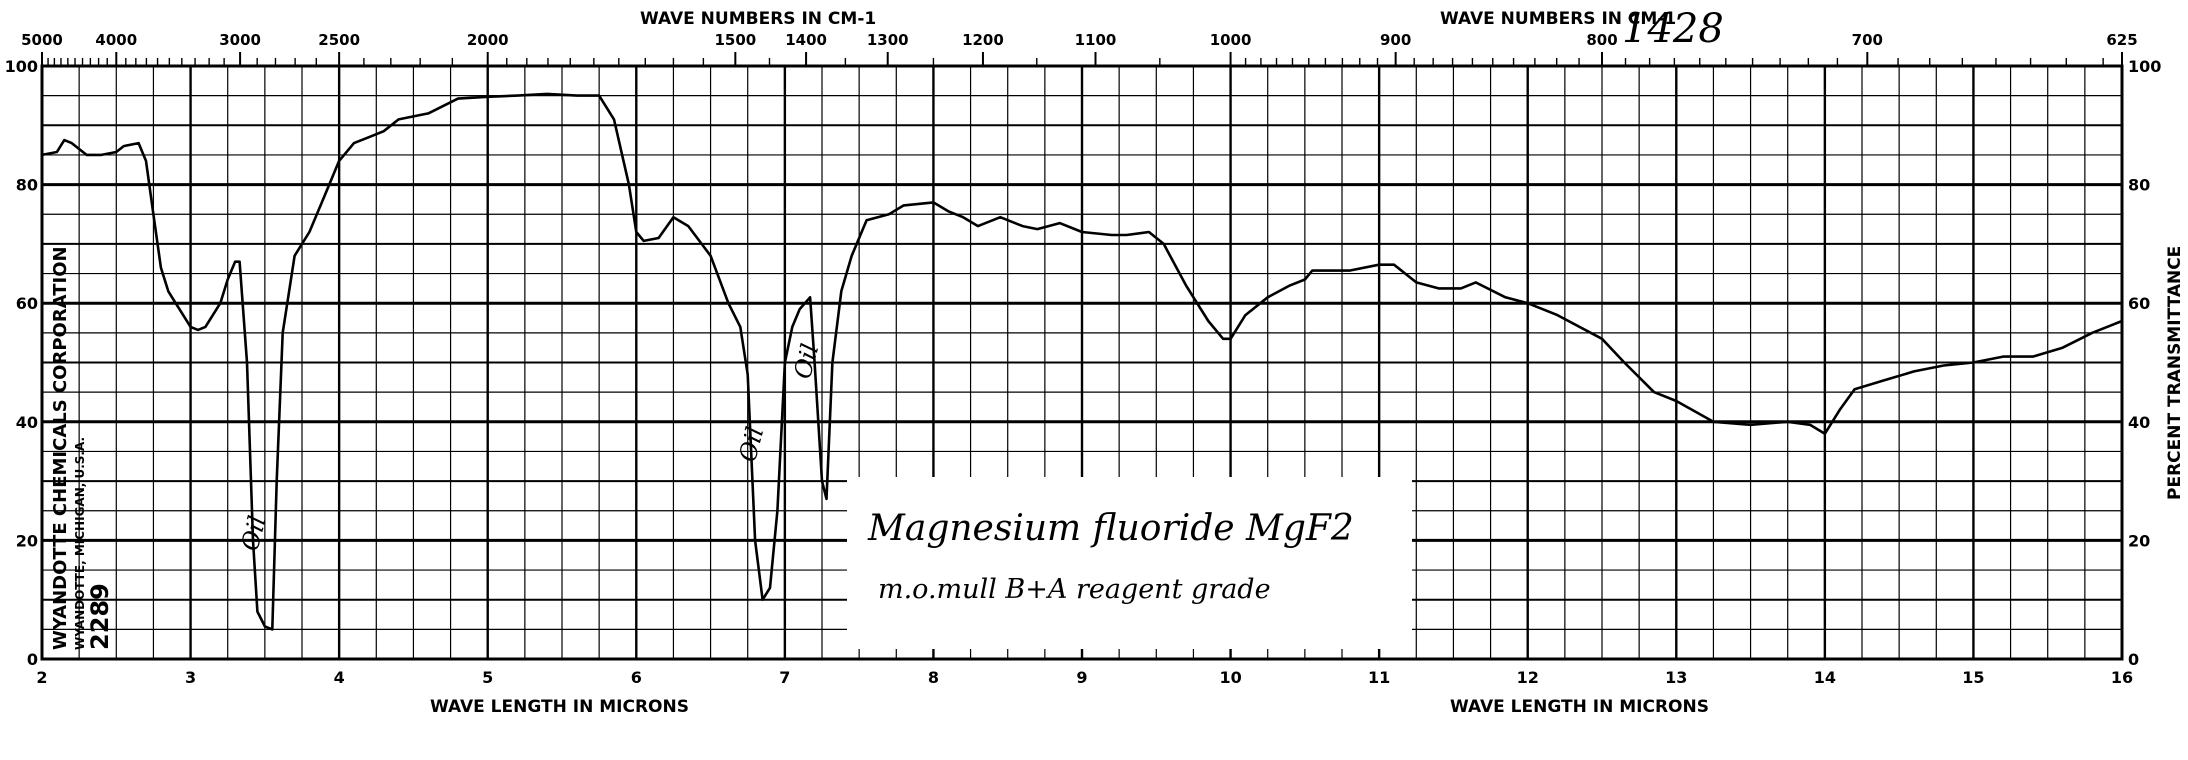  What do you see at coordinates (2139, 422) in the screenshot?
I see `y-tick-label-right: 40` at bounding box center [2139, 422].